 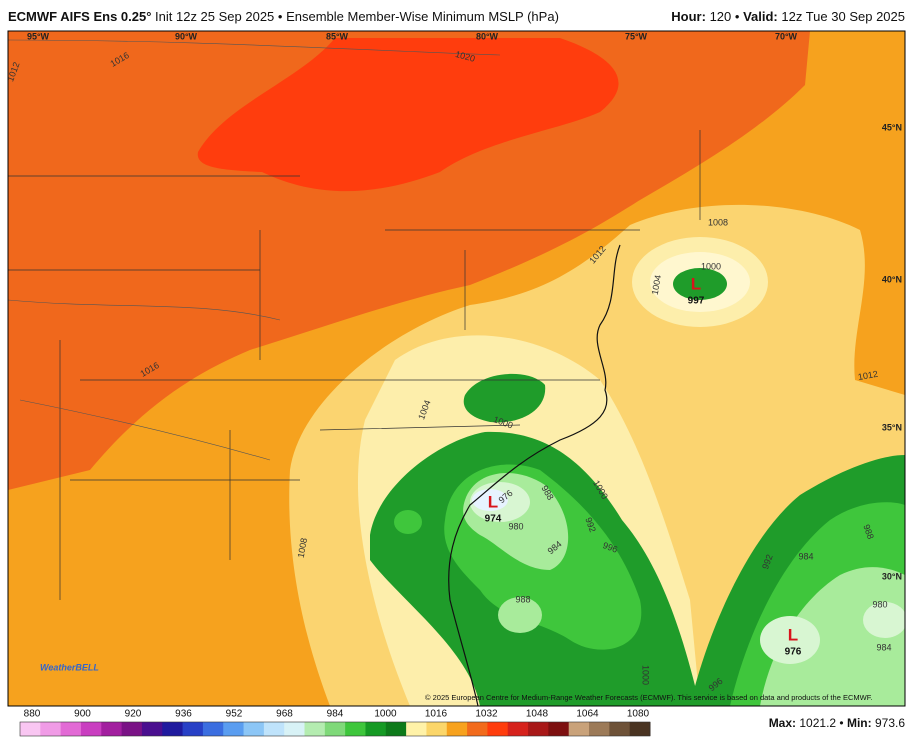 What do you see at coordinates (537, 714) in the screenshot?
I see `colorbar-label: 1048` at bounding box center [537, 714].